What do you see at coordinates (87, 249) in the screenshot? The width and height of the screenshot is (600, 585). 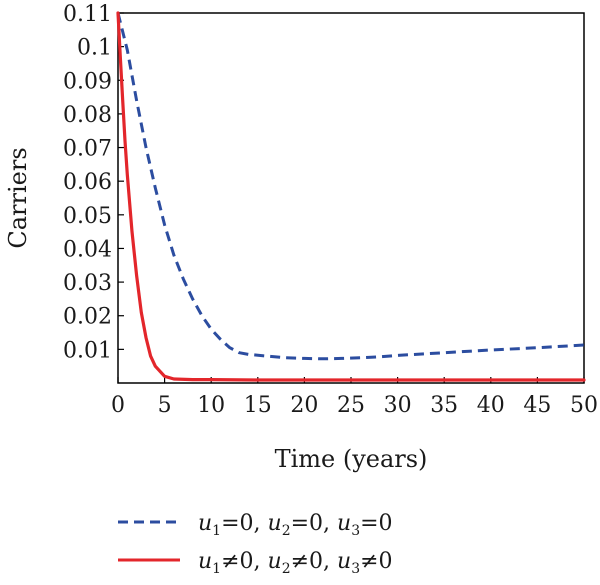 I see `y-tick-label: 0.04` at bounding box center [87, 249].